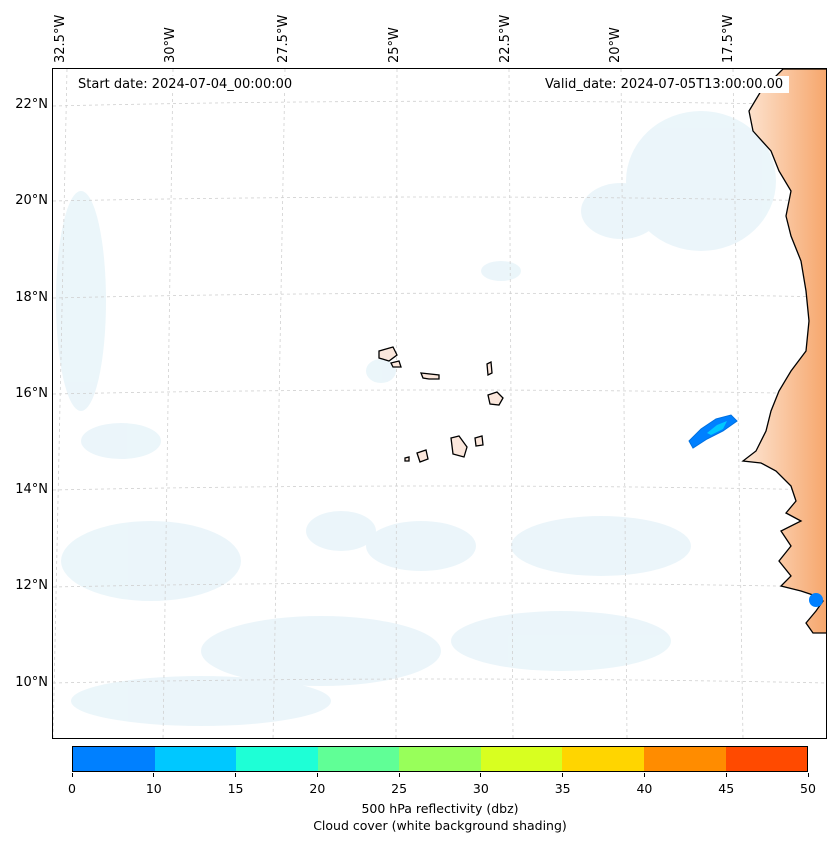 The width and height of the screenshot is (837, 843). Describe the element at coordinates (459, 446) in the screenshot. I see `island-santiago` at that location.